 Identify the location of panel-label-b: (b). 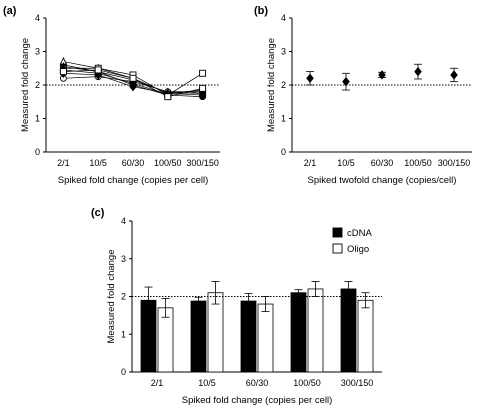
(261, 11).